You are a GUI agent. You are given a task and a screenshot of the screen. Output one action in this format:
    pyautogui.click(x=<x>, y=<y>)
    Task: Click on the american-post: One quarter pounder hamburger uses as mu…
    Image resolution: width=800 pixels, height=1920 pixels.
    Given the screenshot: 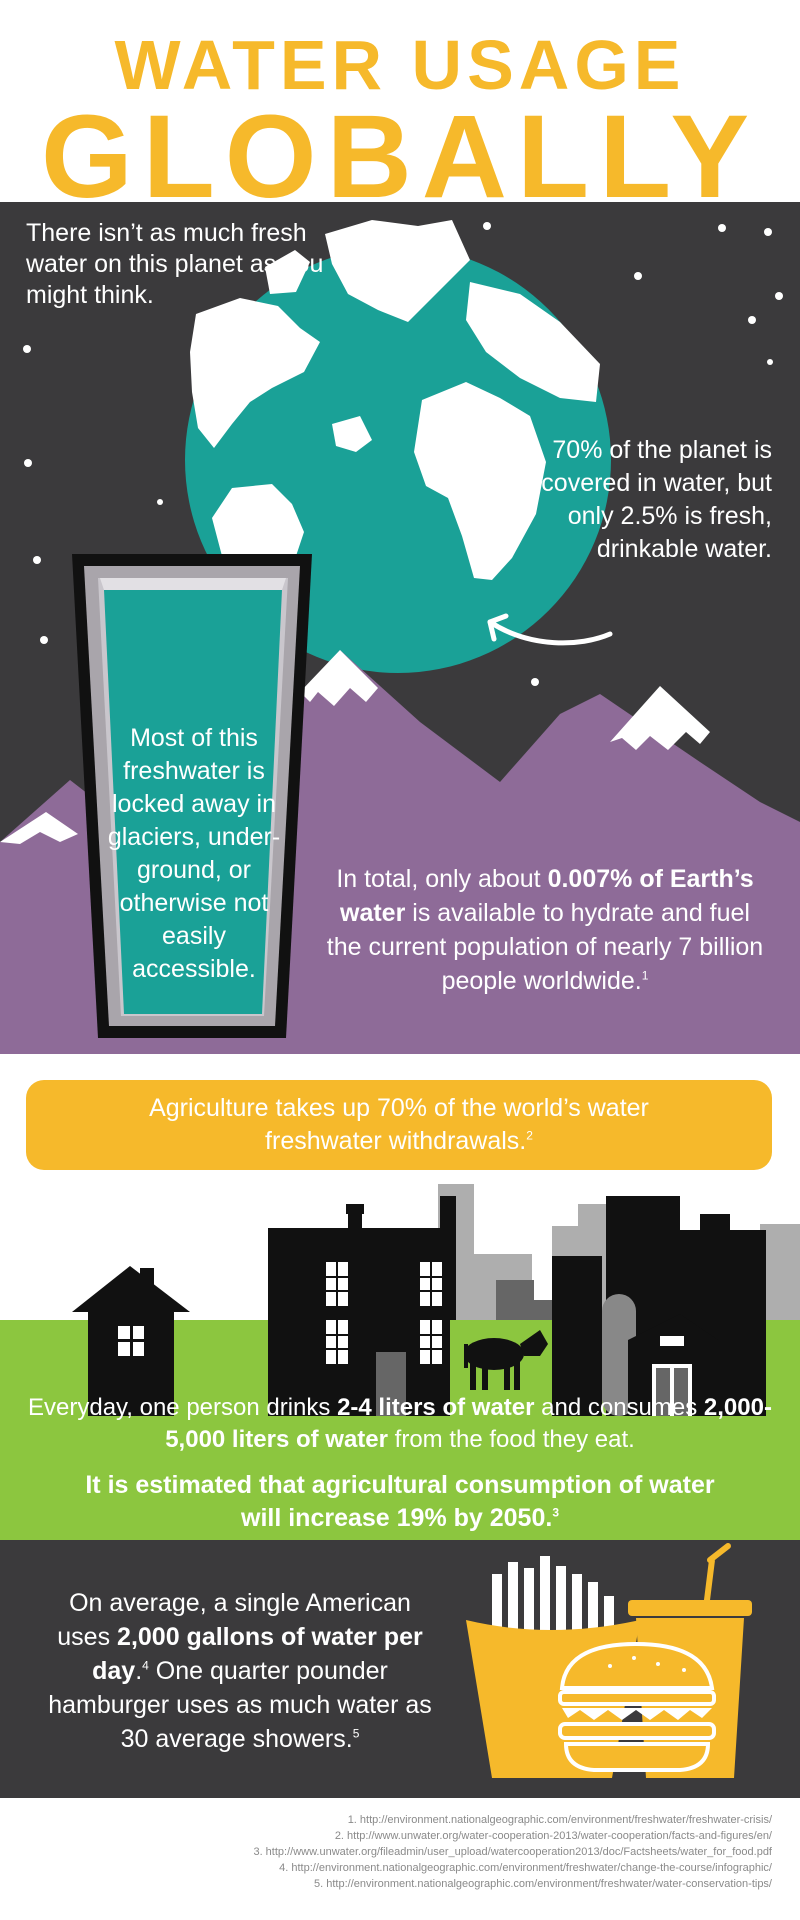 What is the action you would take?
    pyautogui.click(x=240, y=1705)
    